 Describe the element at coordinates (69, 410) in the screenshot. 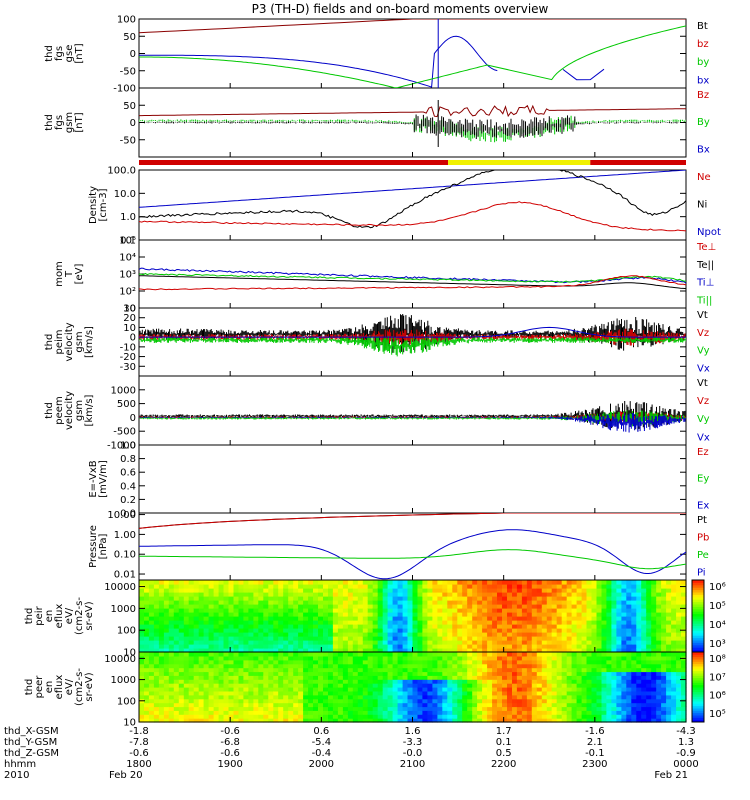

I see `y-axis-label: velocity` at that location.